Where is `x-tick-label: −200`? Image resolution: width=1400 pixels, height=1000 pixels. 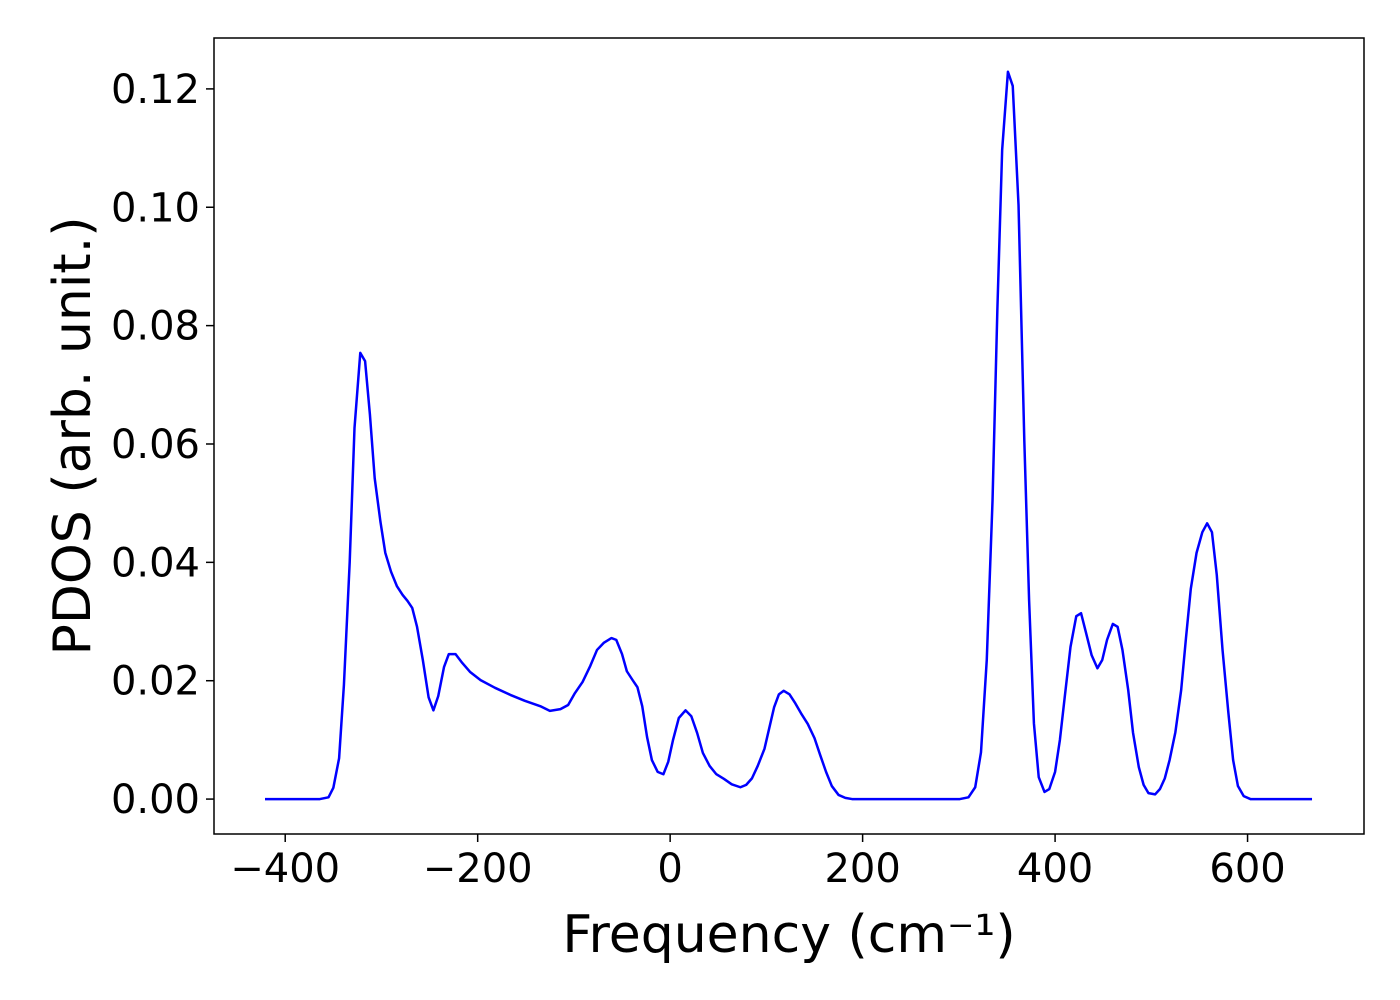 x-tick-label: −200 is located at coordinates (478, 869).